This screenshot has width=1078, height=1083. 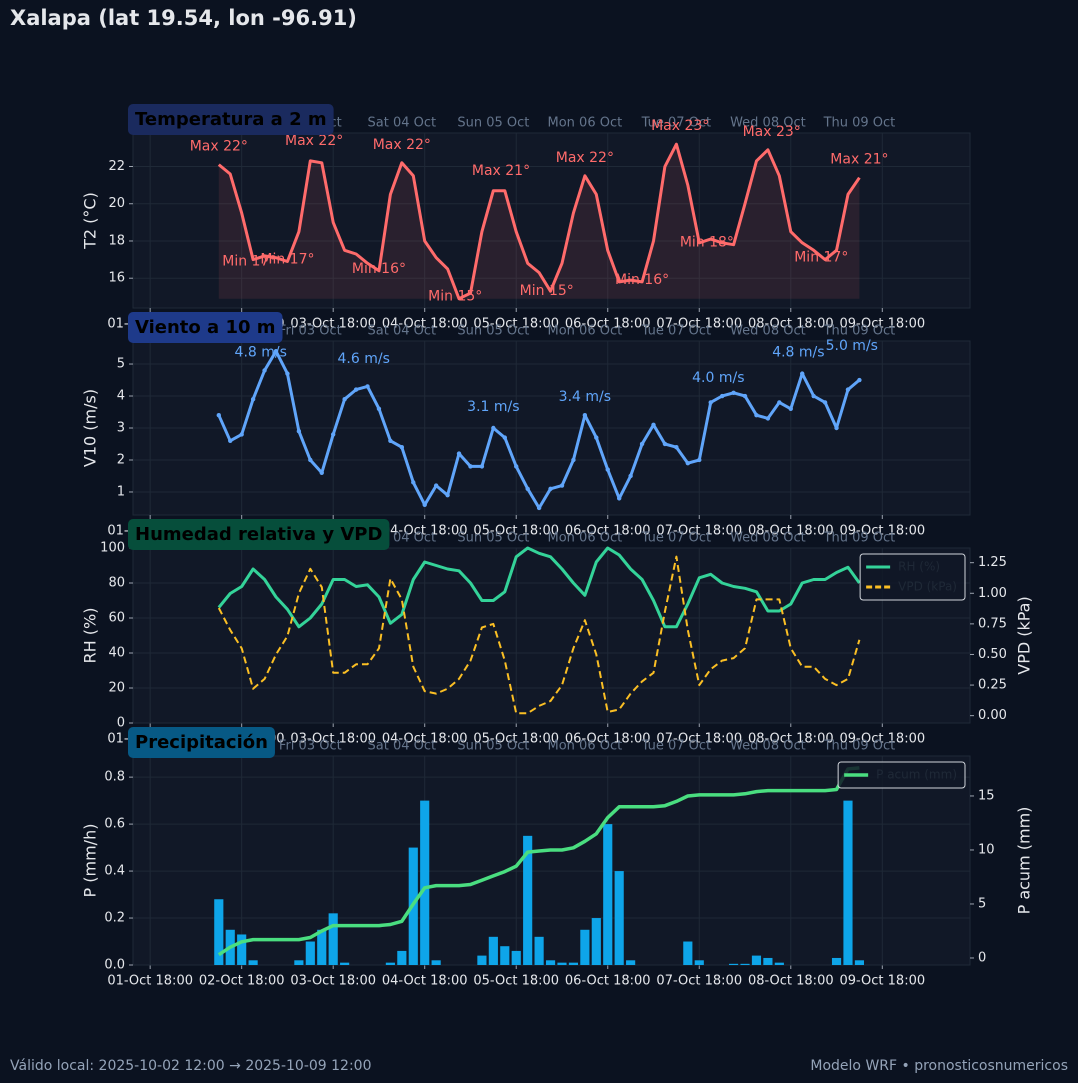 I want to click on line, so click(x=539, y=587).